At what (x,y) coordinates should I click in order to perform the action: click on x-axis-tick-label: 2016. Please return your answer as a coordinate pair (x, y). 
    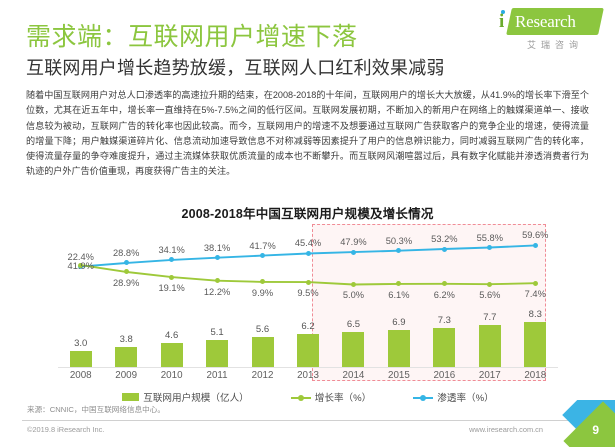
    Looking at the image, I should click on (444, 375).